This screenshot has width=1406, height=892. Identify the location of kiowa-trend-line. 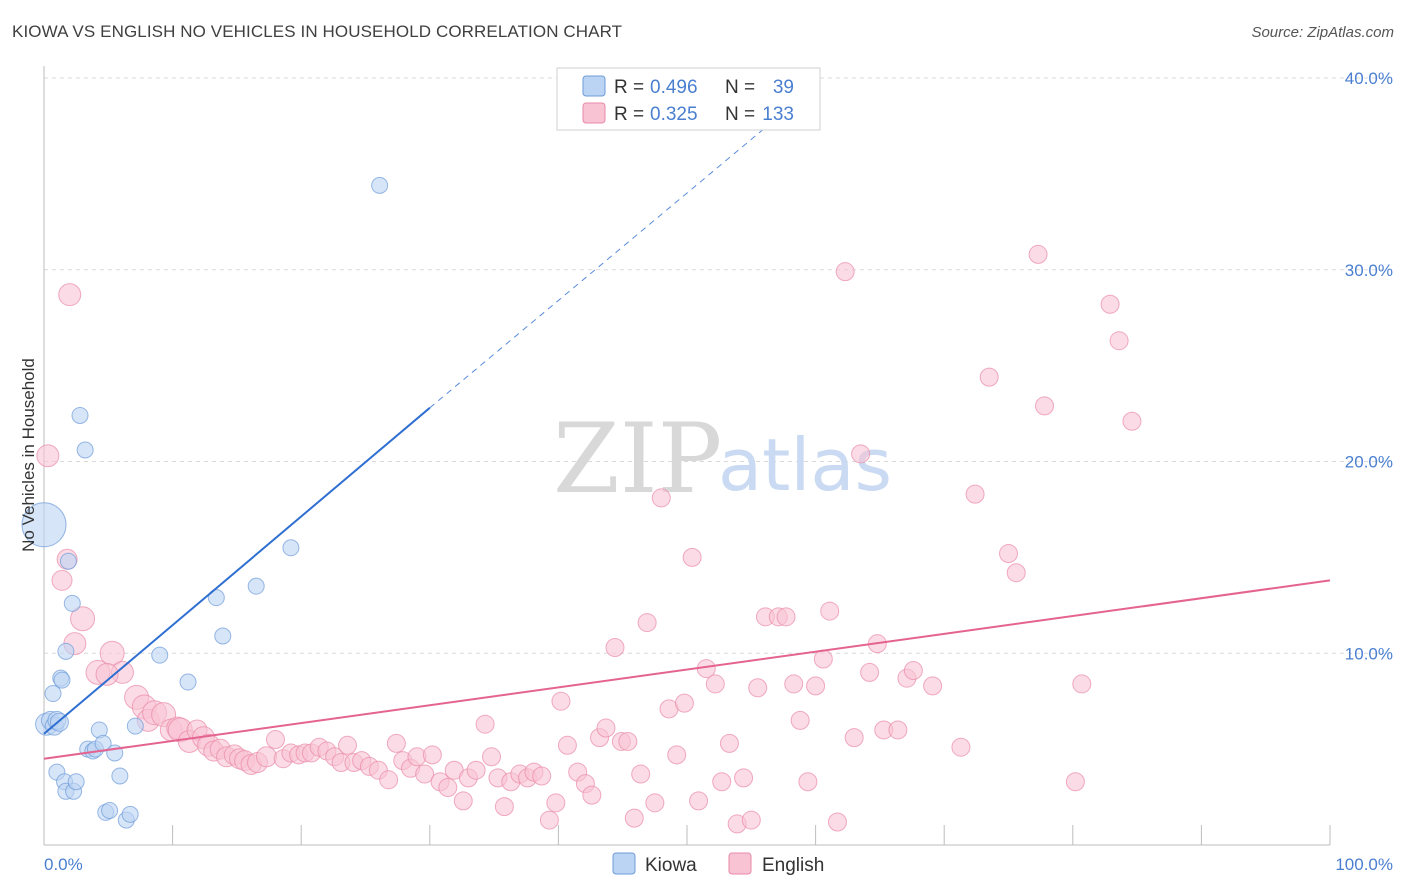
(237, 571).